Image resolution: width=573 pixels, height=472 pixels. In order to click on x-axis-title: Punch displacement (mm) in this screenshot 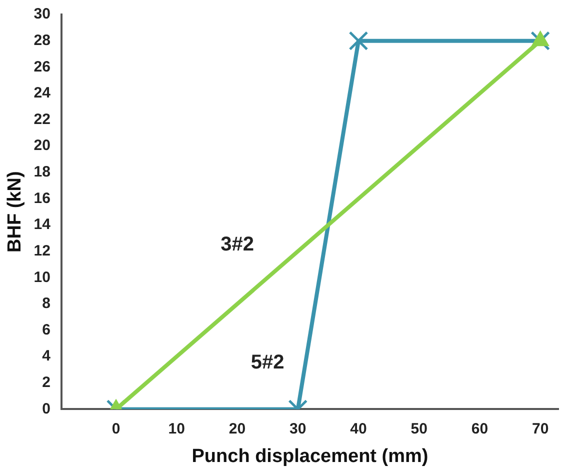, I will do `click(310, 456)`.